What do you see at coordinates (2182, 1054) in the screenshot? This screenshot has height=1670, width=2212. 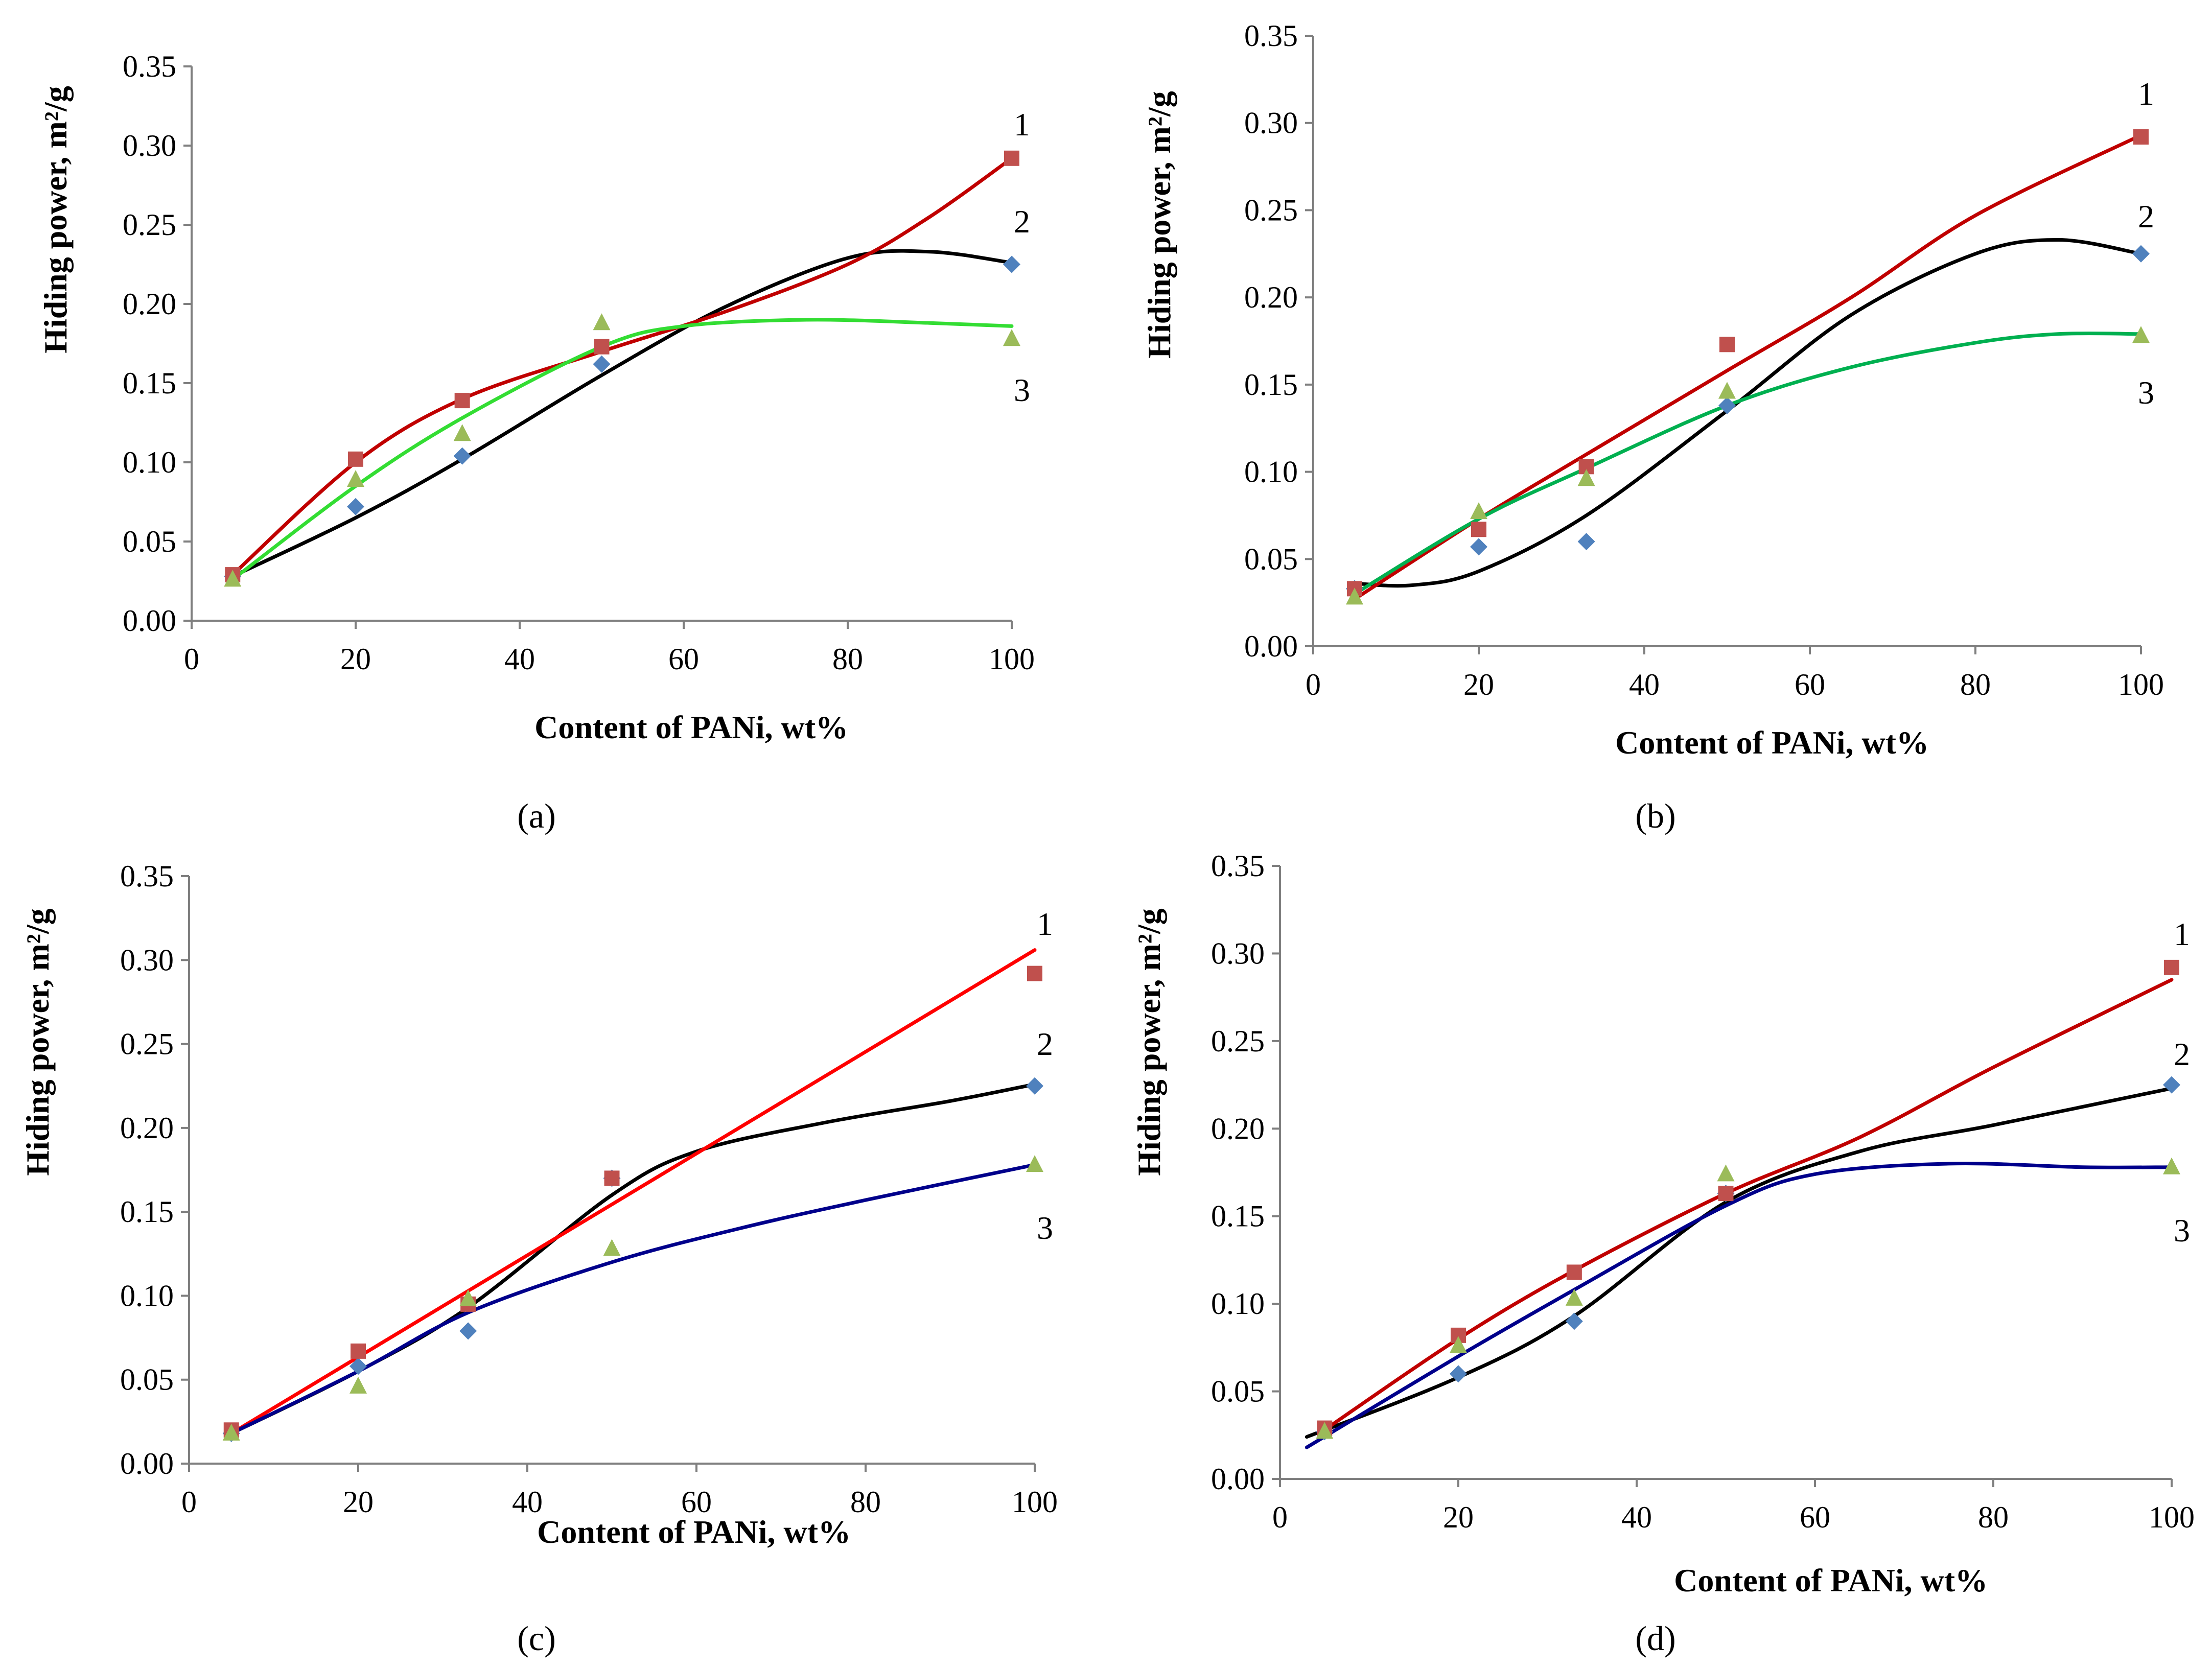 I see `curve-label-2: 2` at bounding box center [2182, 1054].